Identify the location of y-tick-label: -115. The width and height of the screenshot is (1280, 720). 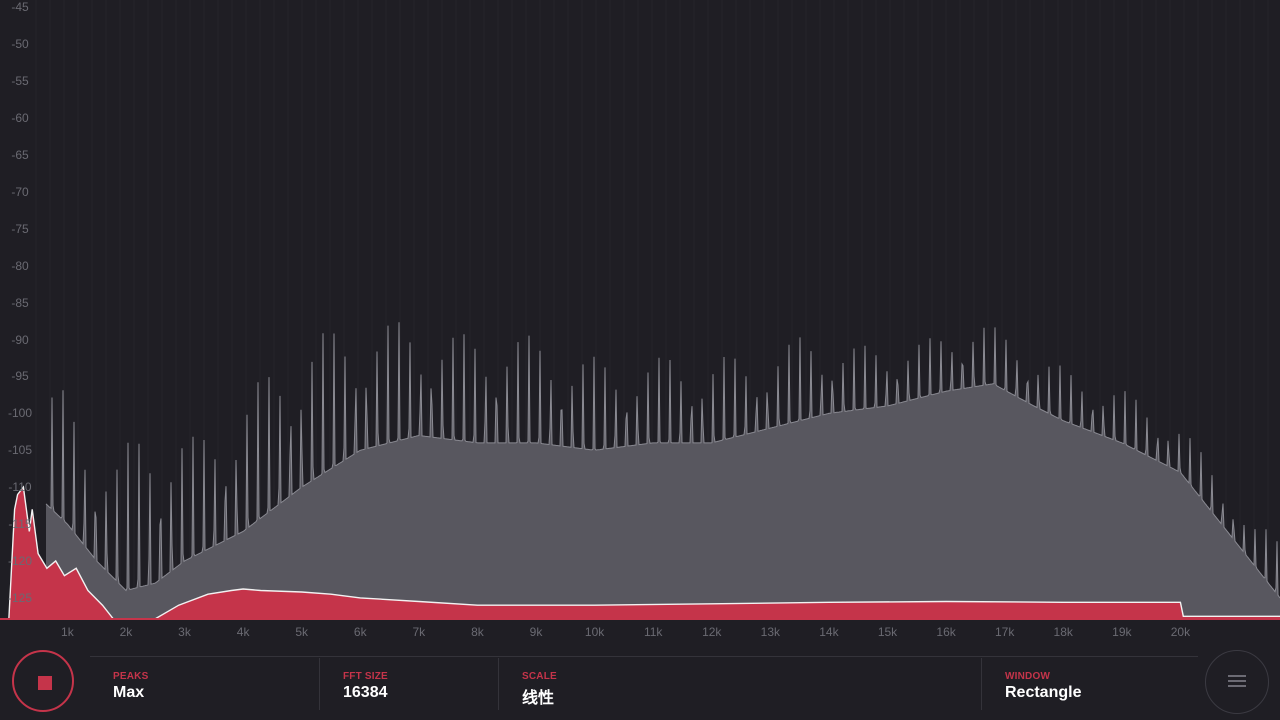
(20, 524).